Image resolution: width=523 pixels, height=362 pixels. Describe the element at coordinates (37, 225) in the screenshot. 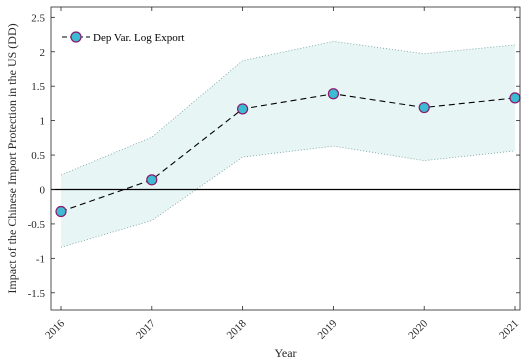

I see `y-tick-label: -0.5` at that location.